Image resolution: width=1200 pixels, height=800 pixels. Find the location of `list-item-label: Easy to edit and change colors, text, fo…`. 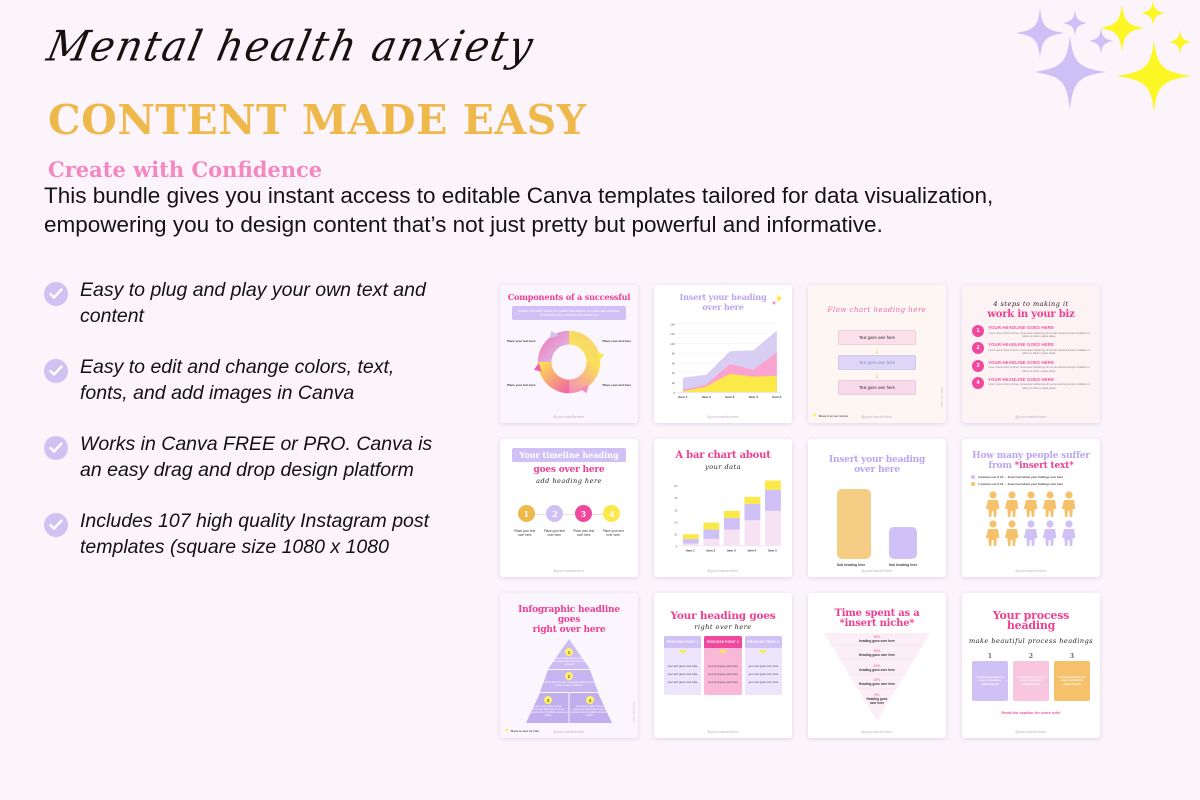

list-item-label: Easy to edit and change colors, text, fo… is located at coordinates (237, 380).